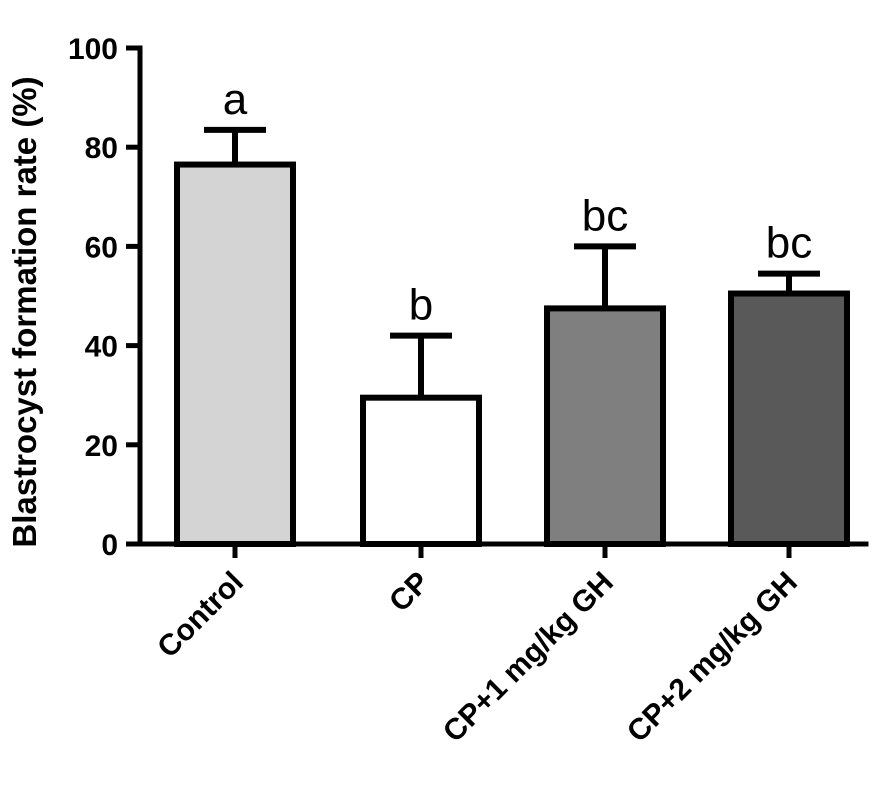 This screenshot has width=886, height=801. What do you see at coordinates (421, 305) in the screenshot?
I see `significance-label: b` at bounding box center [421, 305].